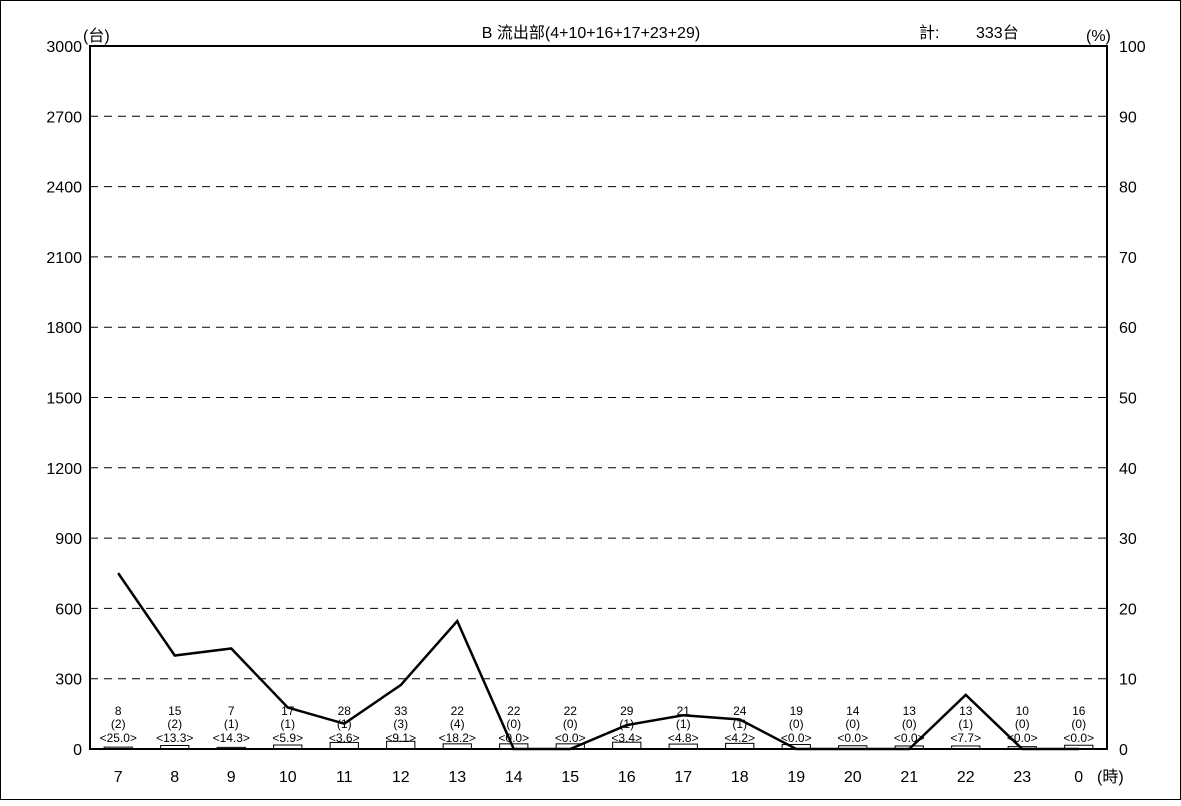 This screenshot has width=1181, height=806. Describe the element at coordinates (118, 711) in the screenshot. I see `bar-value-label: 8` at that location.